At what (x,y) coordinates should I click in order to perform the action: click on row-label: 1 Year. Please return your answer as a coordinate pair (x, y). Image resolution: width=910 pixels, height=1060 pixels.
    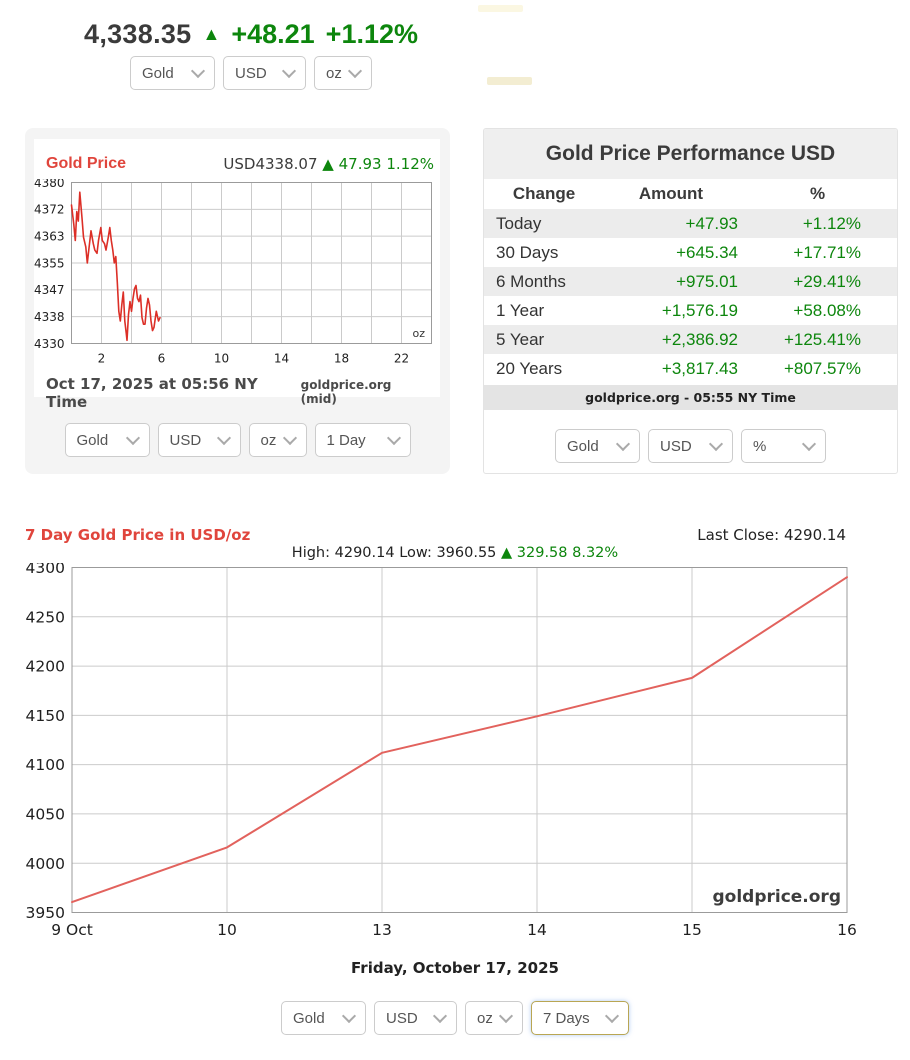
    Looking at the image, I should click on (520, 310).